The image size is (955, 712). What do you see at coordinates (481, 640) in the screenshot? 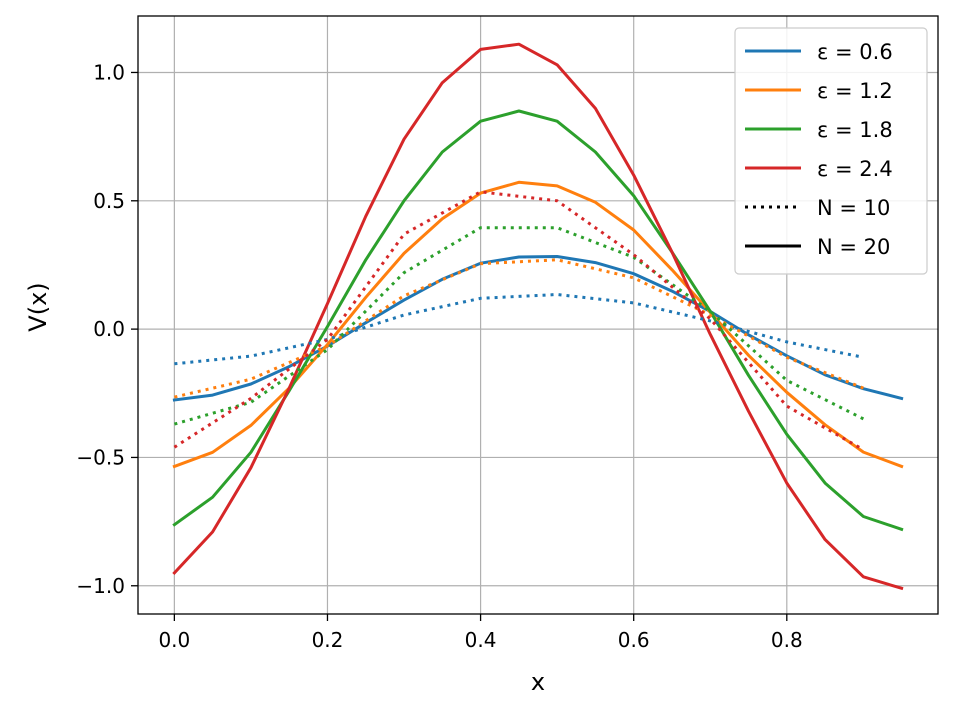
I see `x-tick-label: 0.4` at bounding box center [481, 640].